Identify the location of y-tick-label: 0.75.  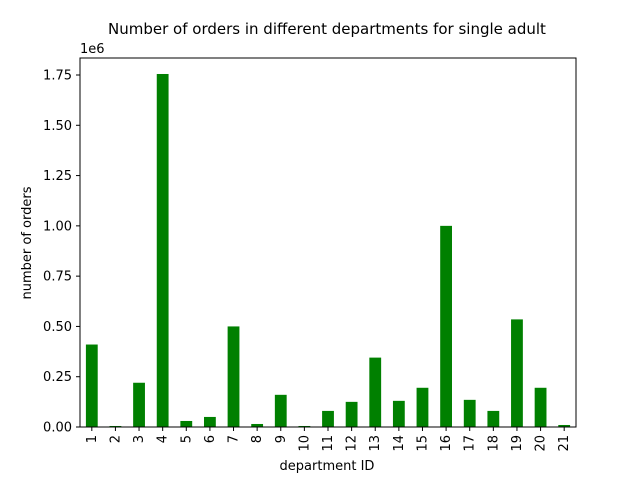
(57, 277).